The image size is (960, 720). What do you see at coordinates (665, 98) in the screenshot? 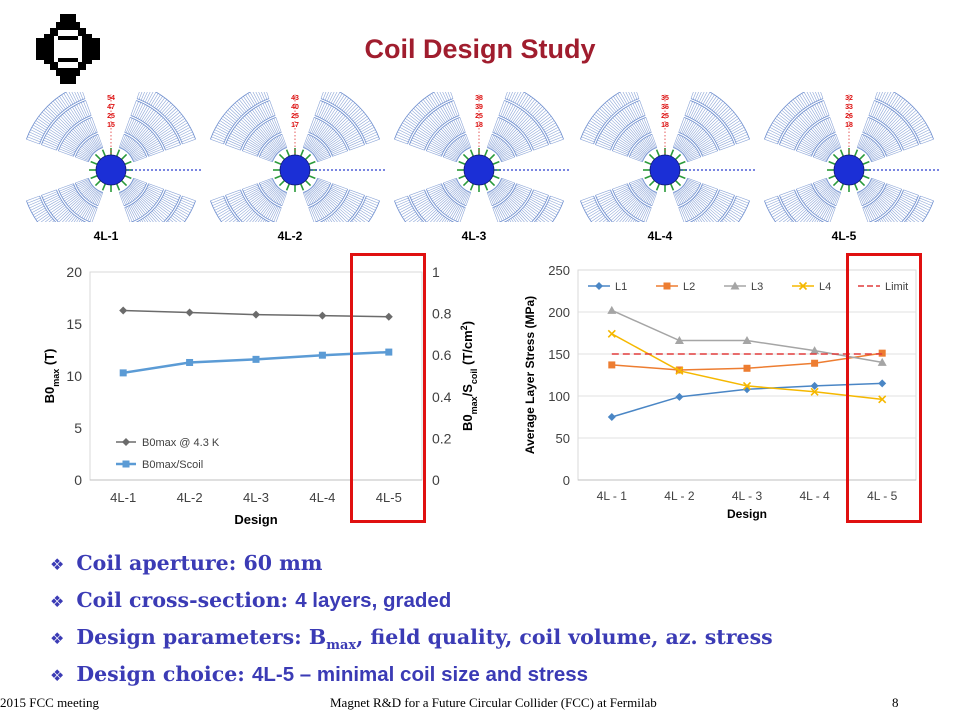
I see `turn-count-label: 35` at bounding box center [665, 98].